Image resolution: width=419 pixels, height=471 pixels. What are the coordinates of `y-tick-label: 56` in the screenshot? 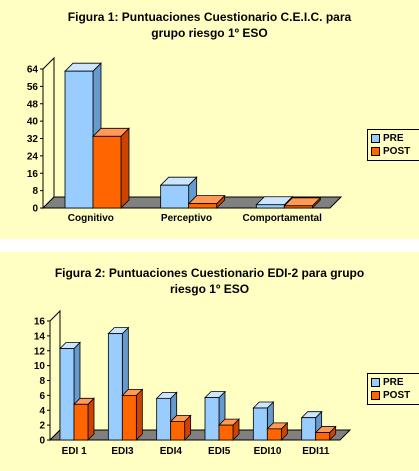 It's located at (33, 87).